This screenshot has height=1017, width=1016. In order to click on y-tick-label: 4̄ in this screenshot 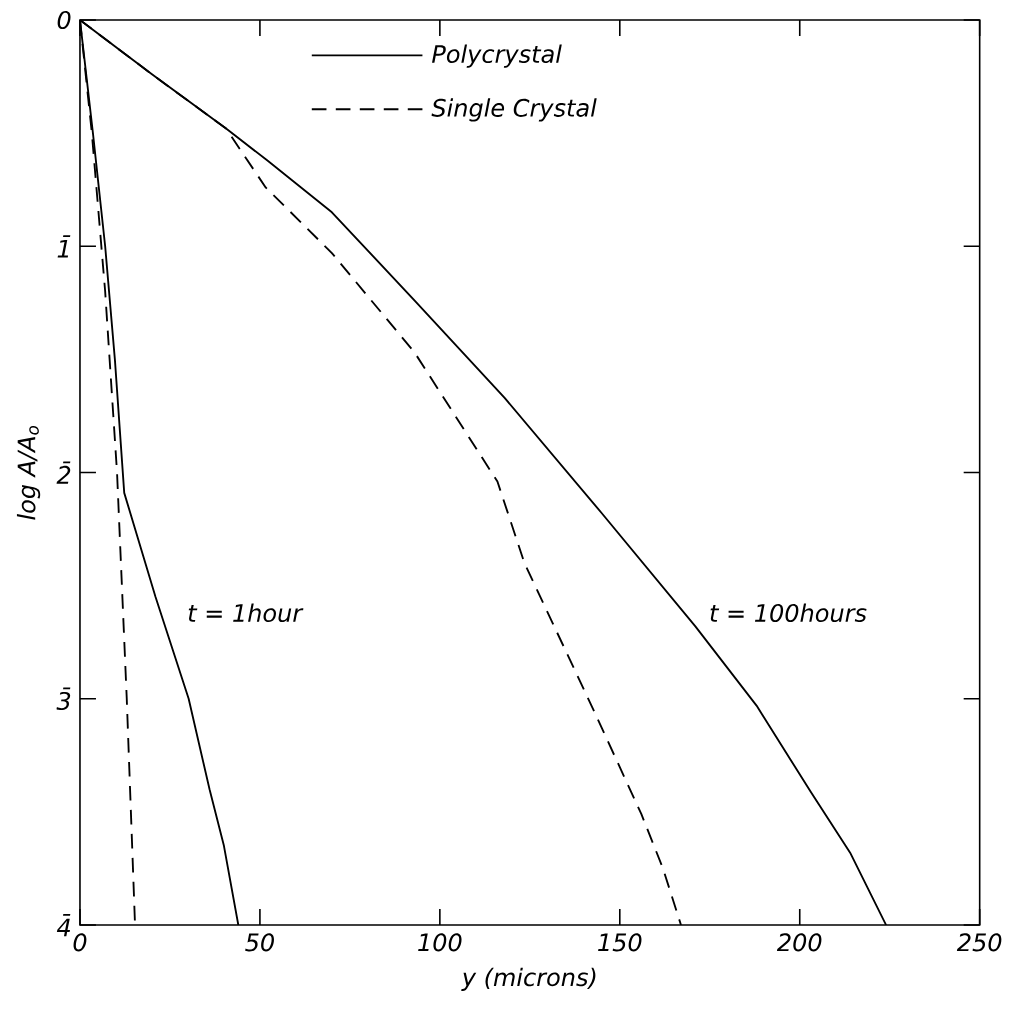, I will do `click(64, 925)`.